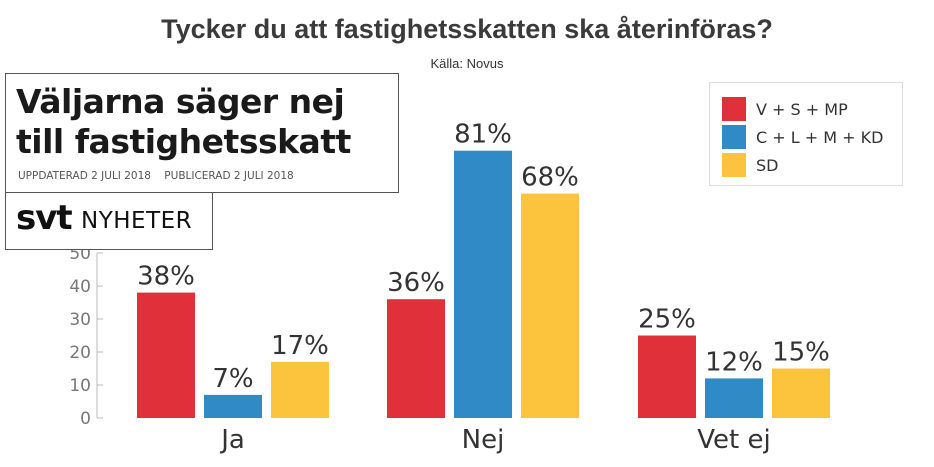 This screenshot has height=467, width=934. I want to click on data-label: 12%, so click(734, 362).